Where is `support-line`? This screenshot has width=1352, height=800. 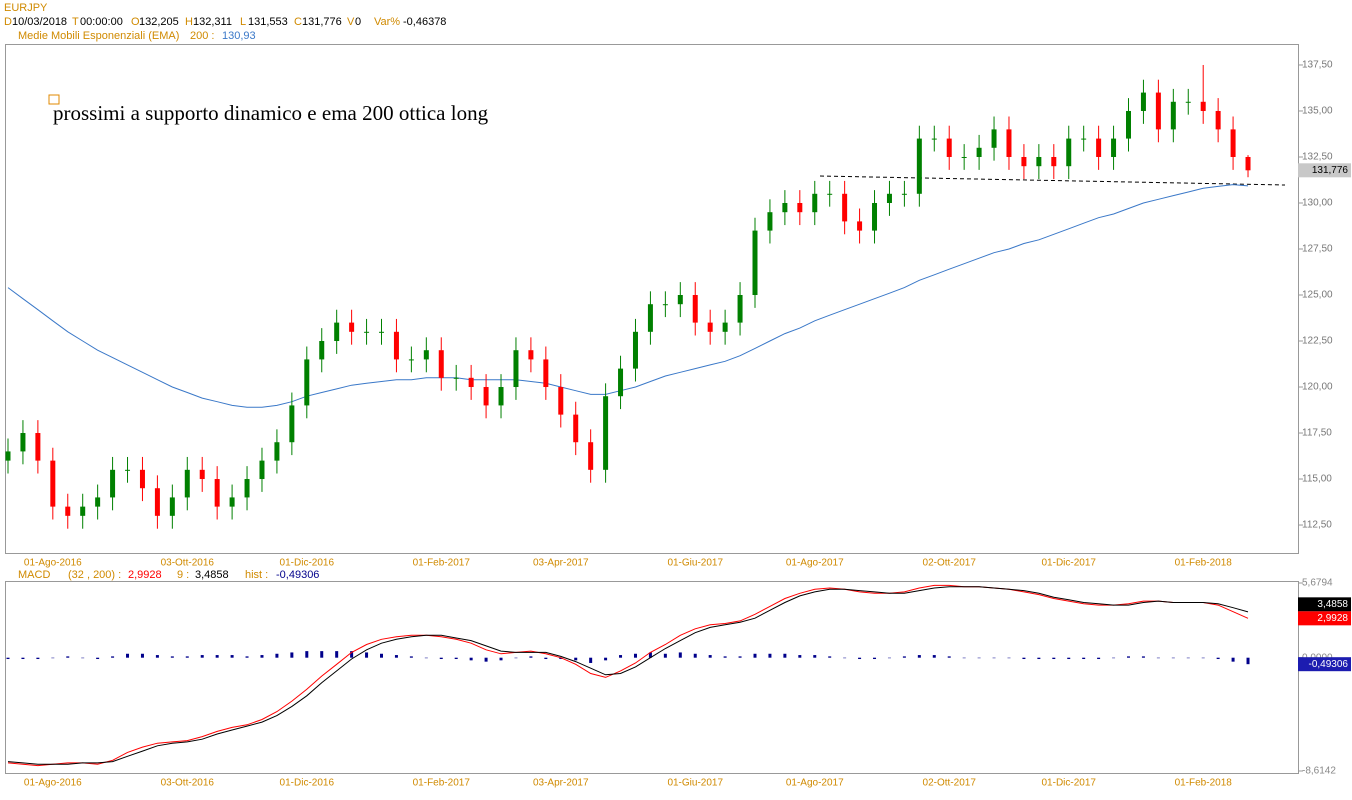
support-line is located at coordinates (1052, 180).